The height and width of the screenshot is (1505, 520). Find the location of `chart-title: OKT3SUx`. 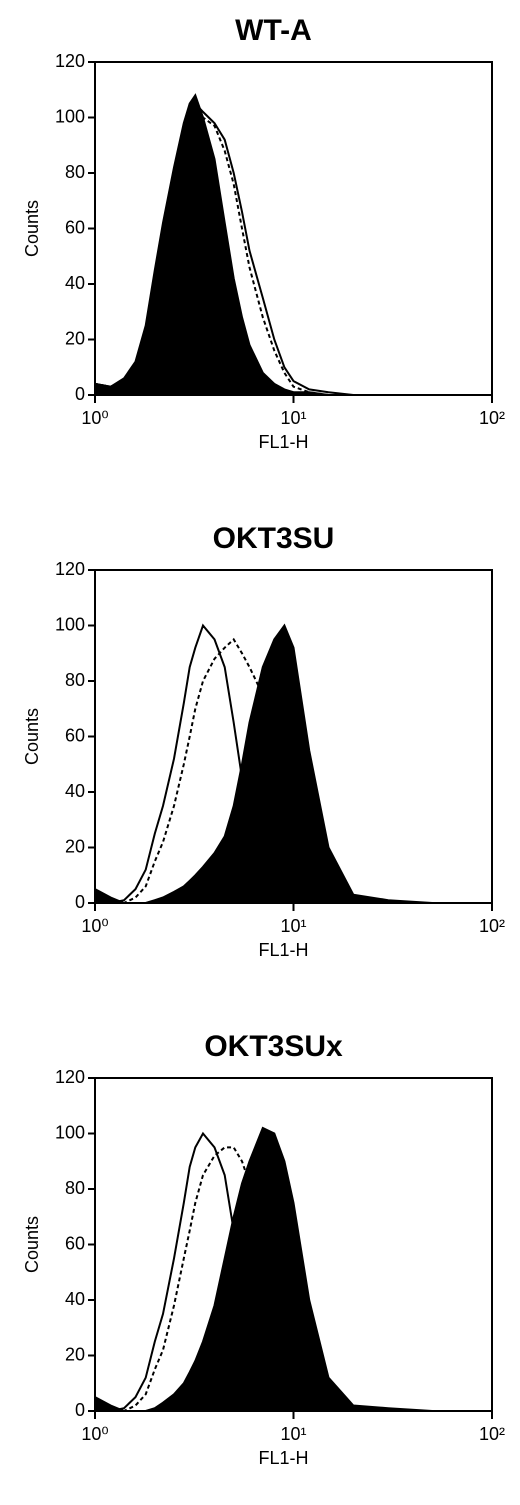

chart-title: OKT3SUx is located at coordinates (273, 1046).